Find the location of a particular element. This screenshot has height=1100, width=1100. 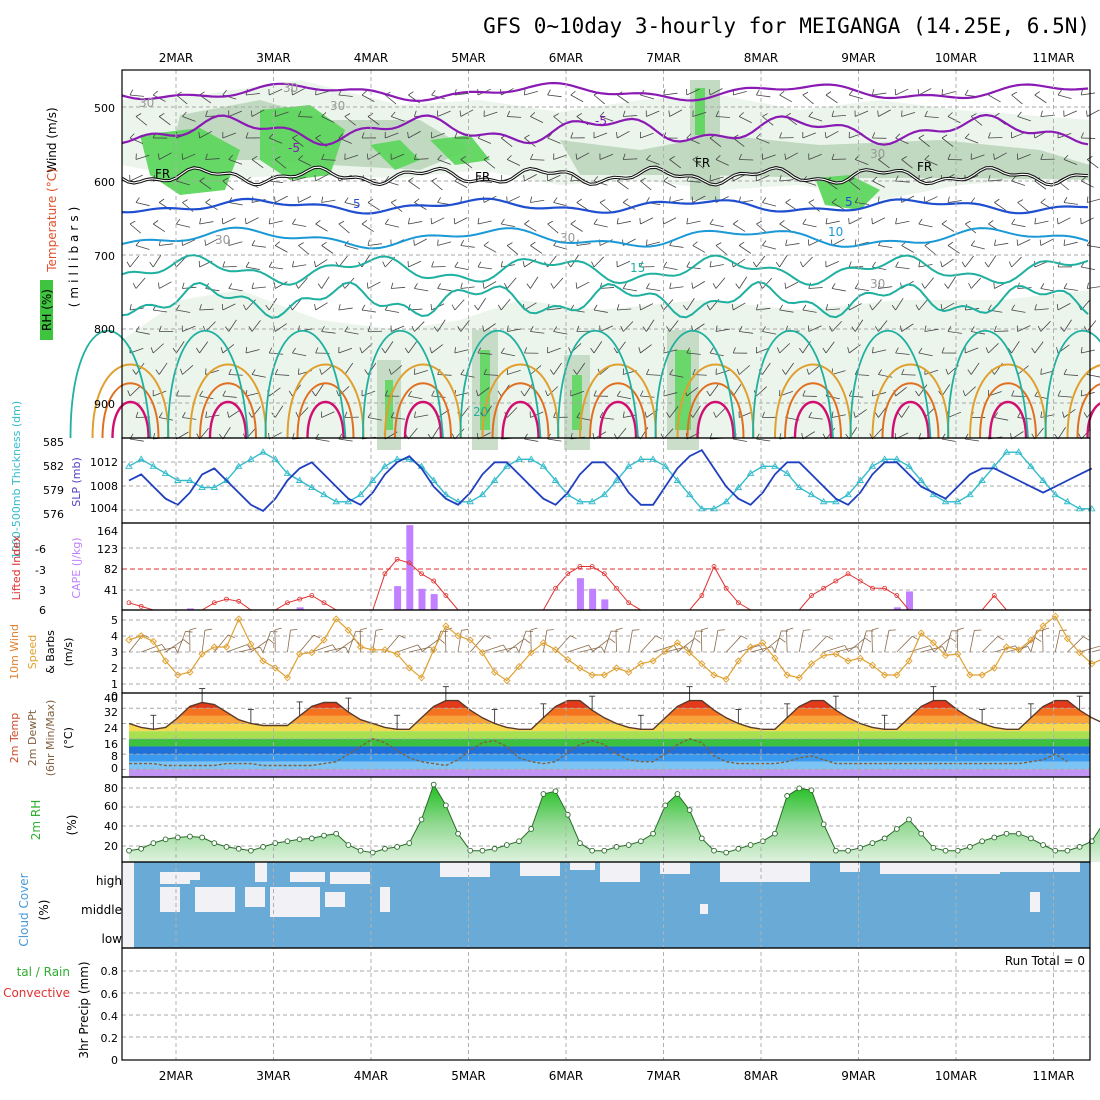

pressure-axis: 500 600 700 800 900 is located at coordinates (104, 256).